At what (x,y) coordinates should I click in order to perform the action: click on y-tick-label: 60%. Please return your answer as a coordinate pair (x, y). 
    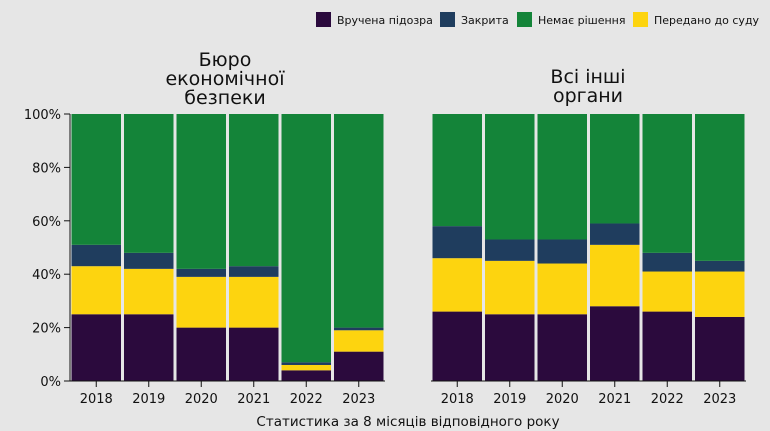
    Looking at the image, I should click on (46, 222).